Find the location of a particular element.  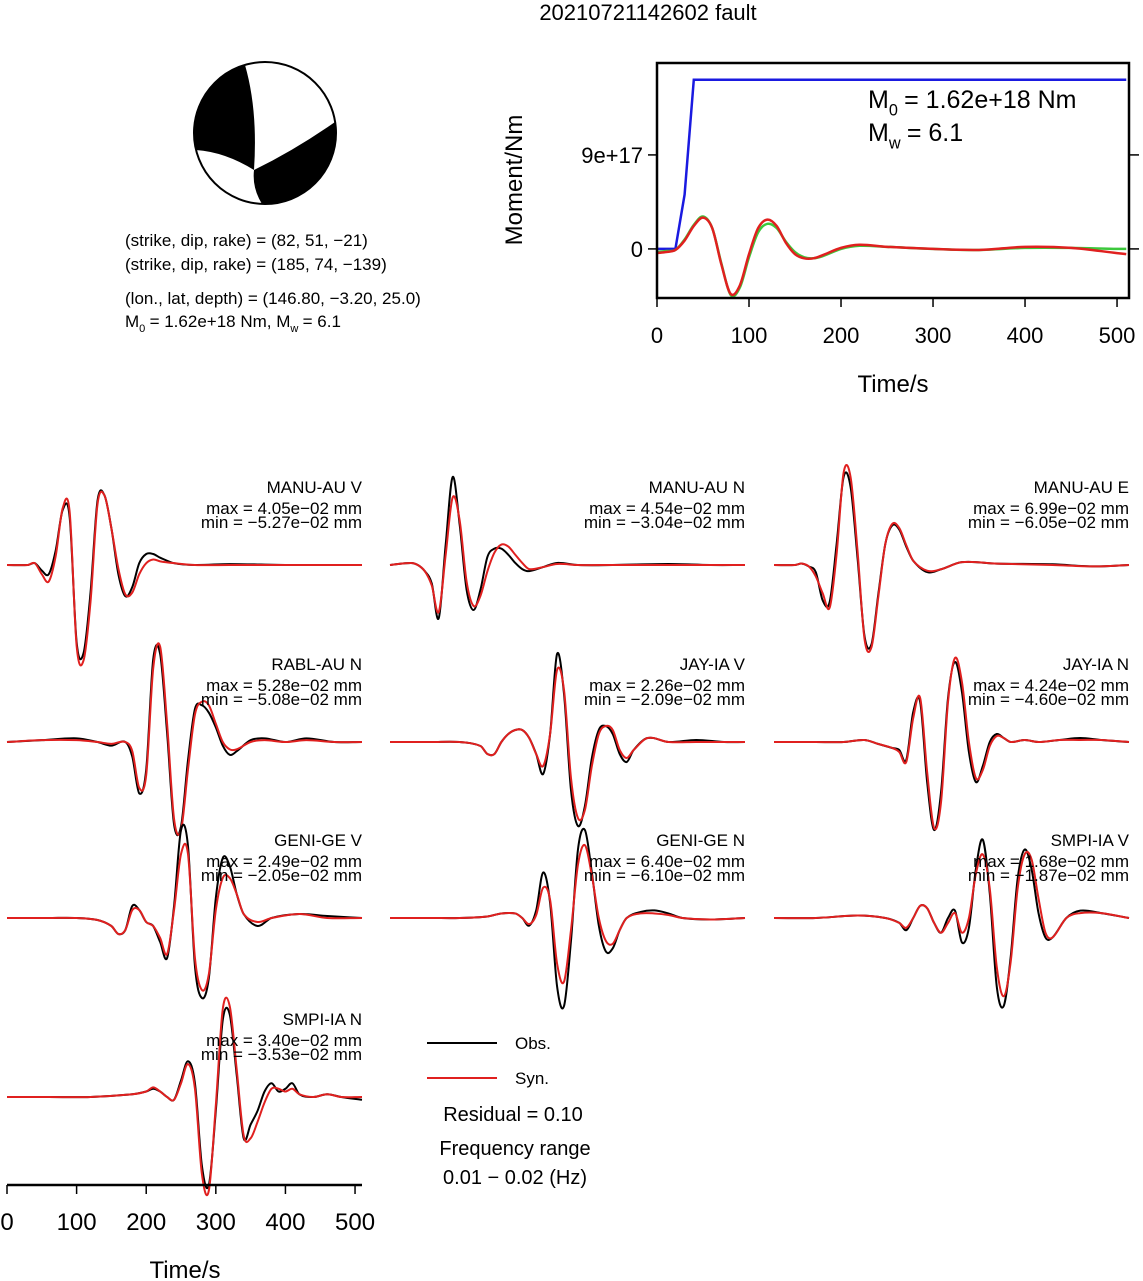

legend-label: Obs. is located at coordinates (533, 1043).